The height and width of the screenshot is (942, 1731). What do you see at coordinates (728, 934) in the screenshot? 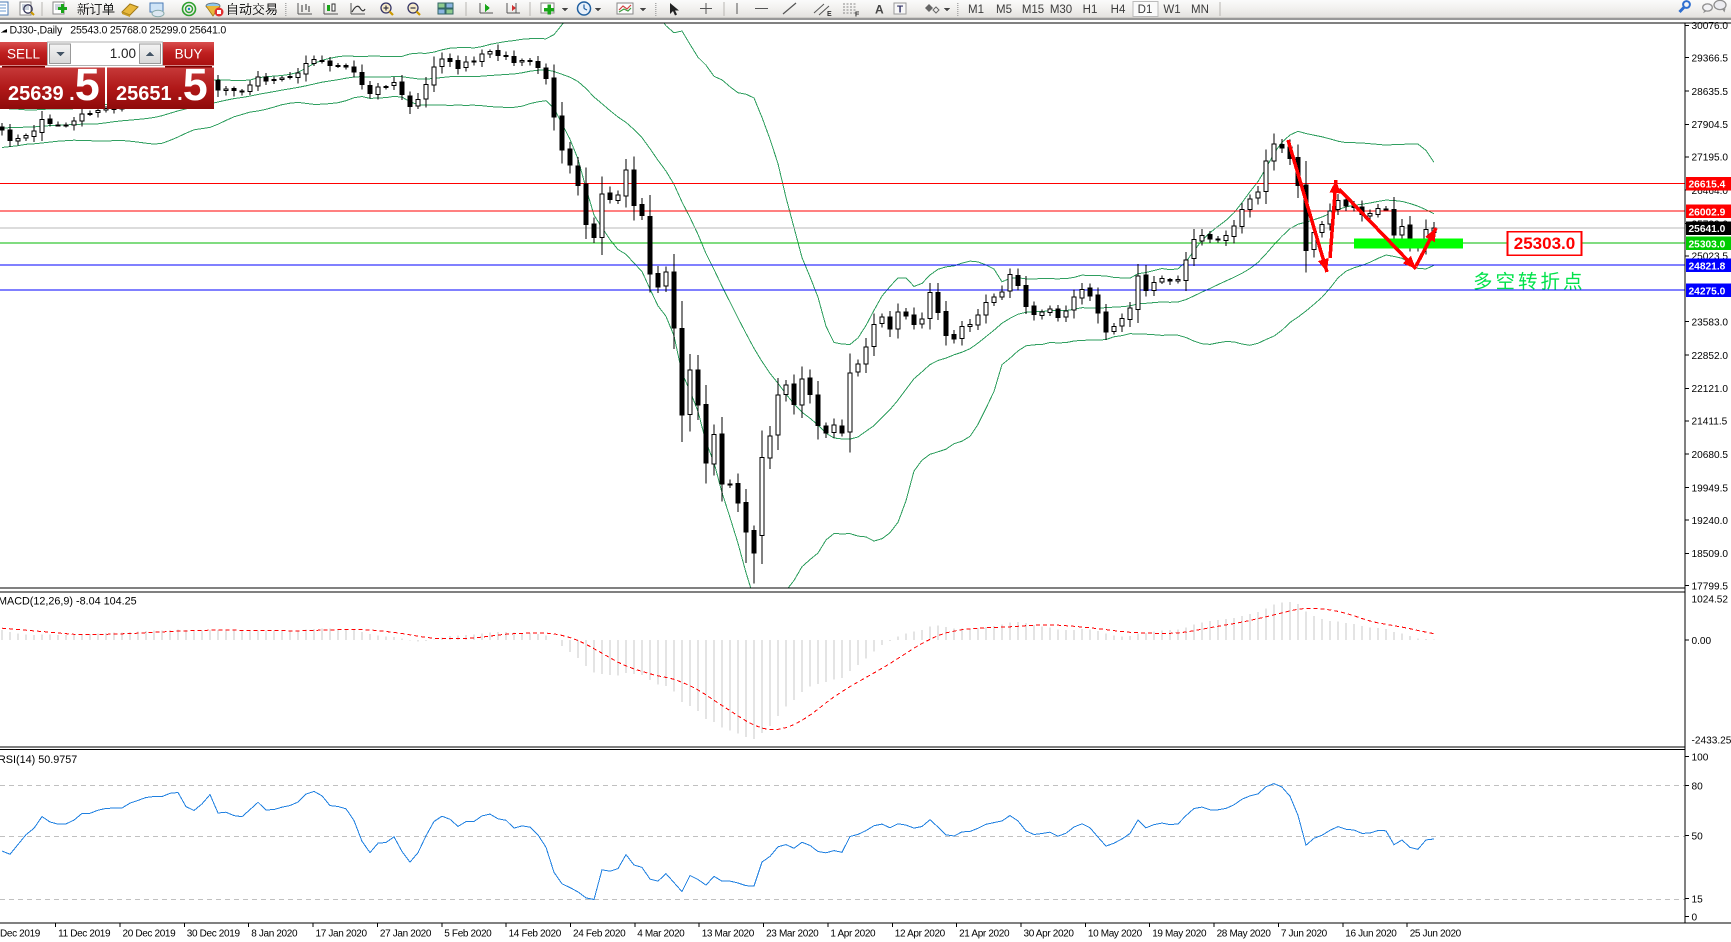
I see `svg-text: 13 Mar 2020` at bounding box center [728, 934].